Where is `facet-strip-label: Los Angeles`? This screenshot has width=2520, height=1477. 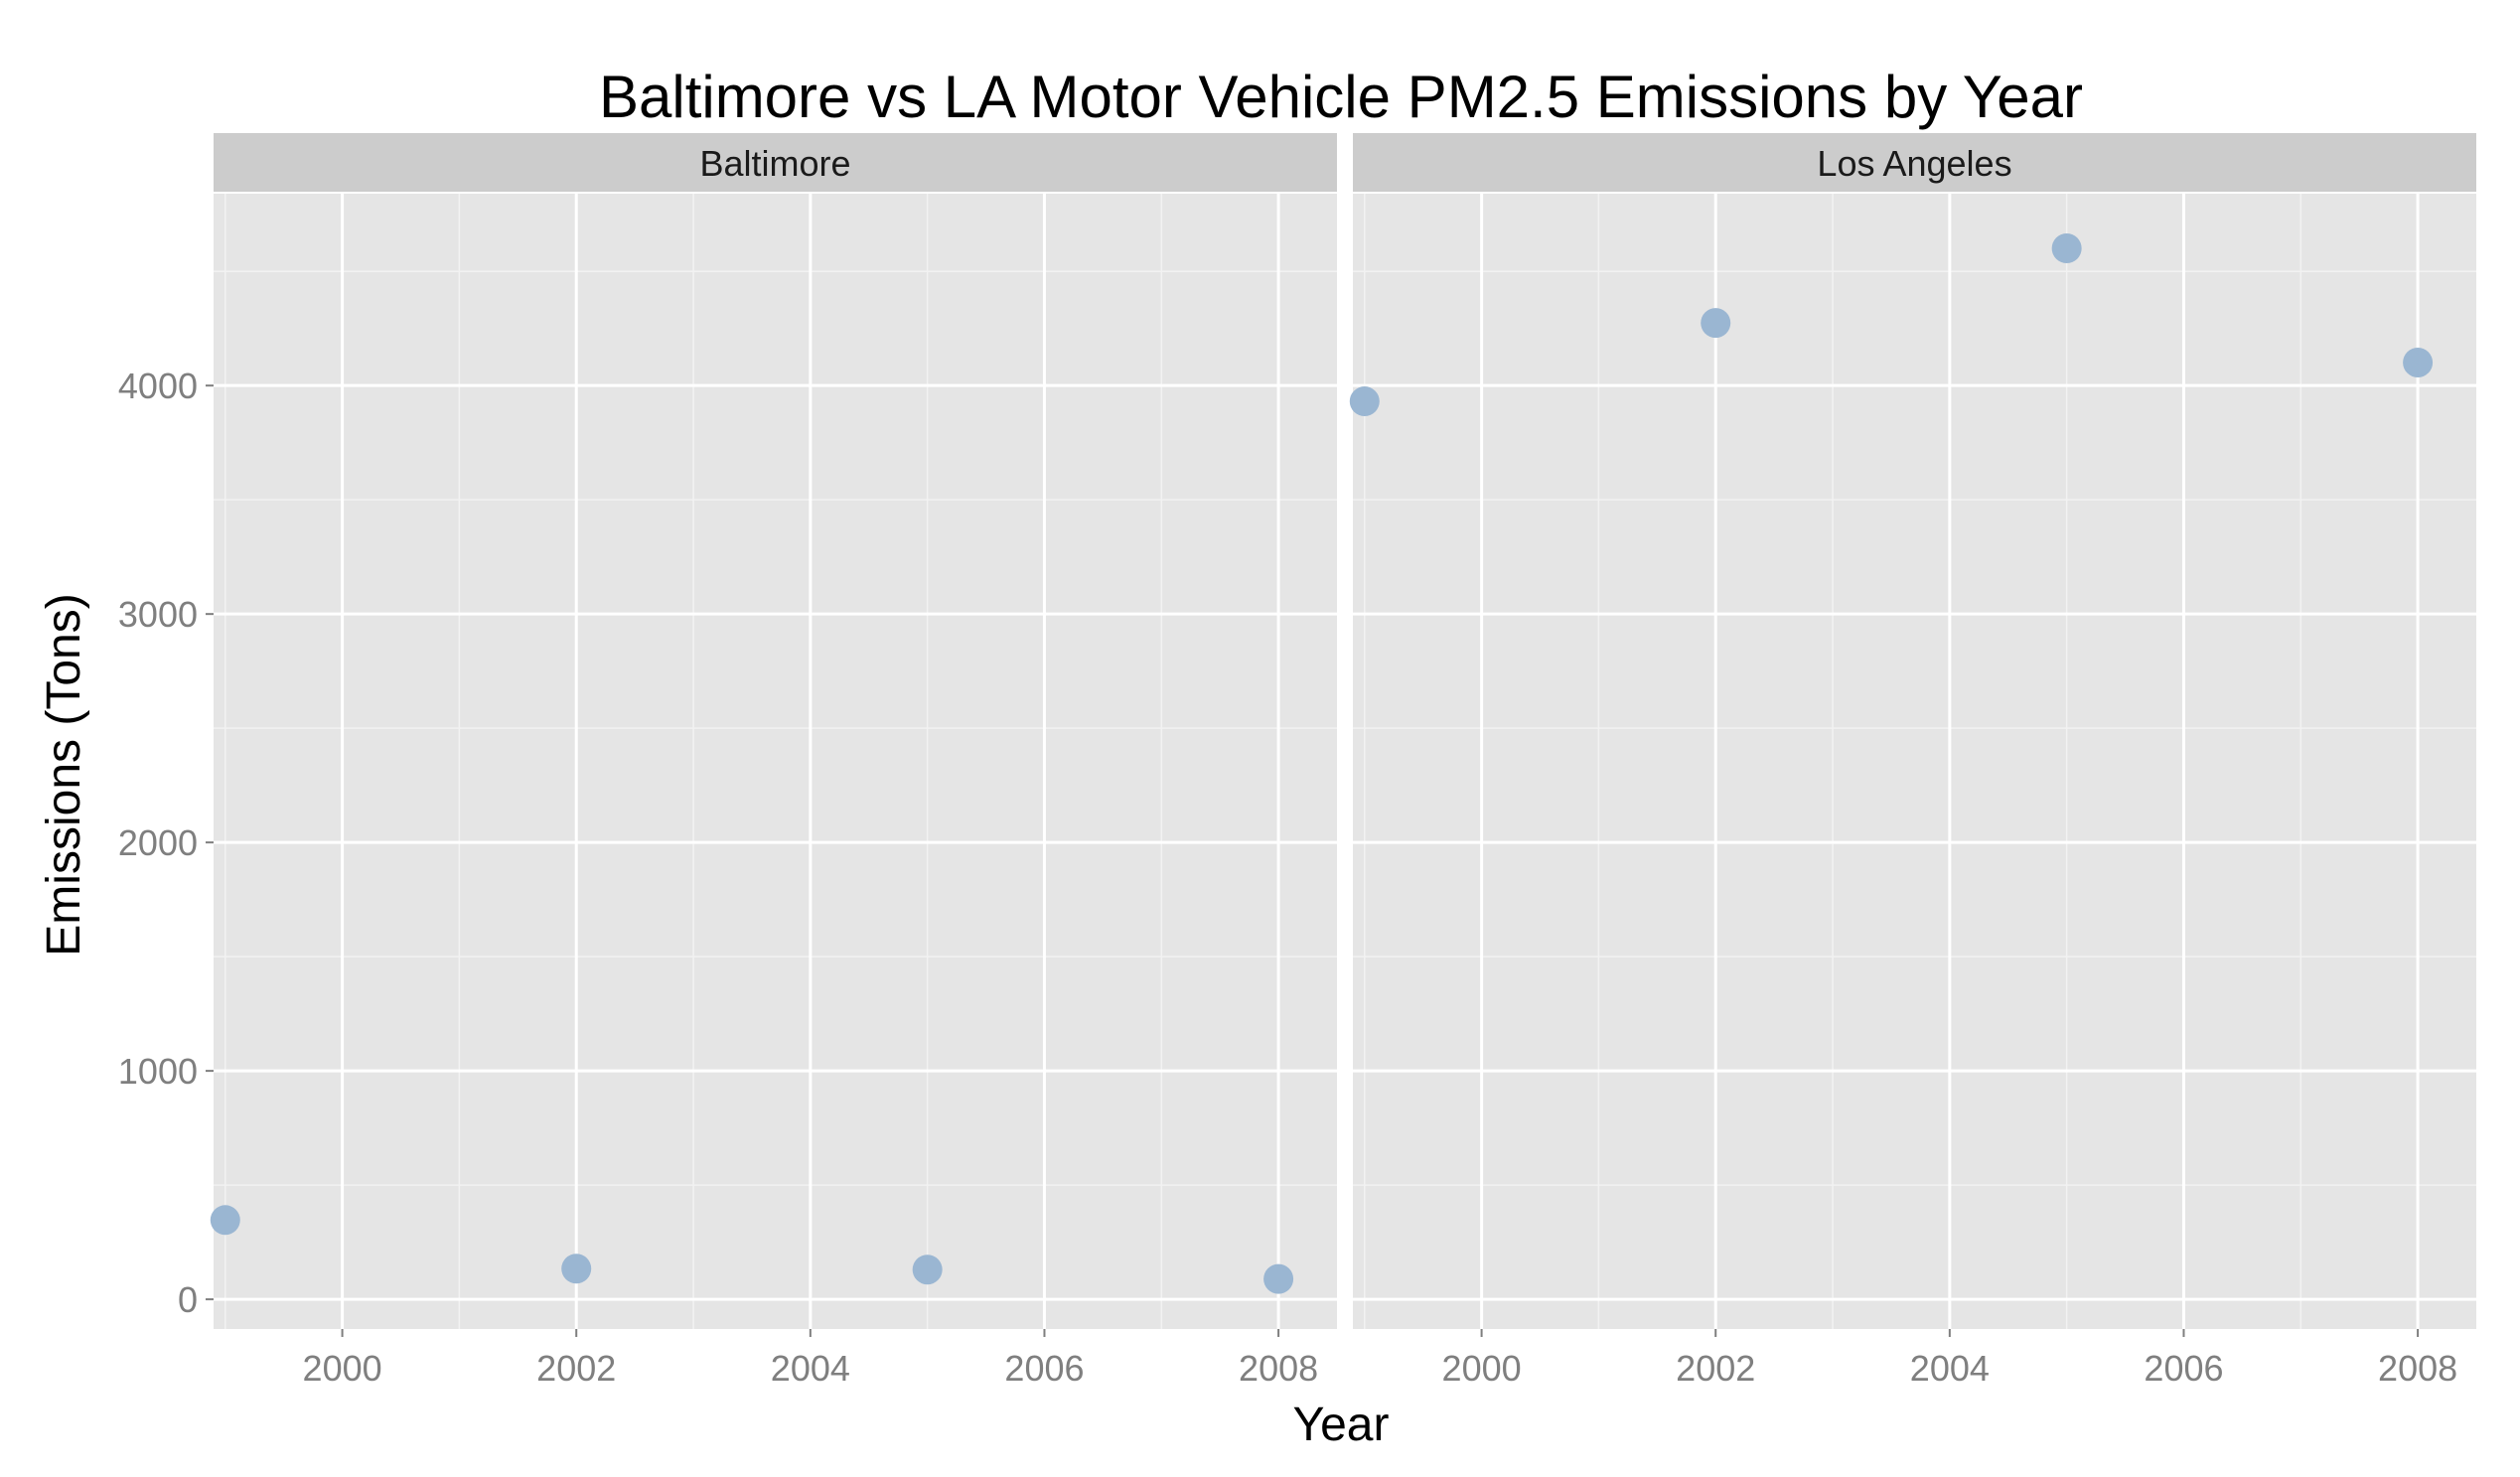 facet-strip-label: Los Angeles is located at coordinates (1914, 163).